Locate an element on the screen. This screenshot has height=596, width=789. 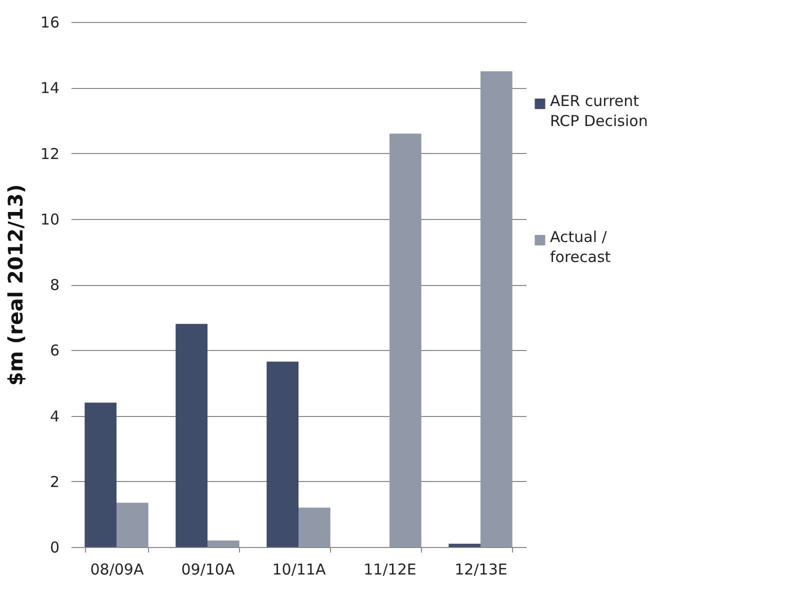
x-tick-label: 10/11A is located at coordinates (299, 569).